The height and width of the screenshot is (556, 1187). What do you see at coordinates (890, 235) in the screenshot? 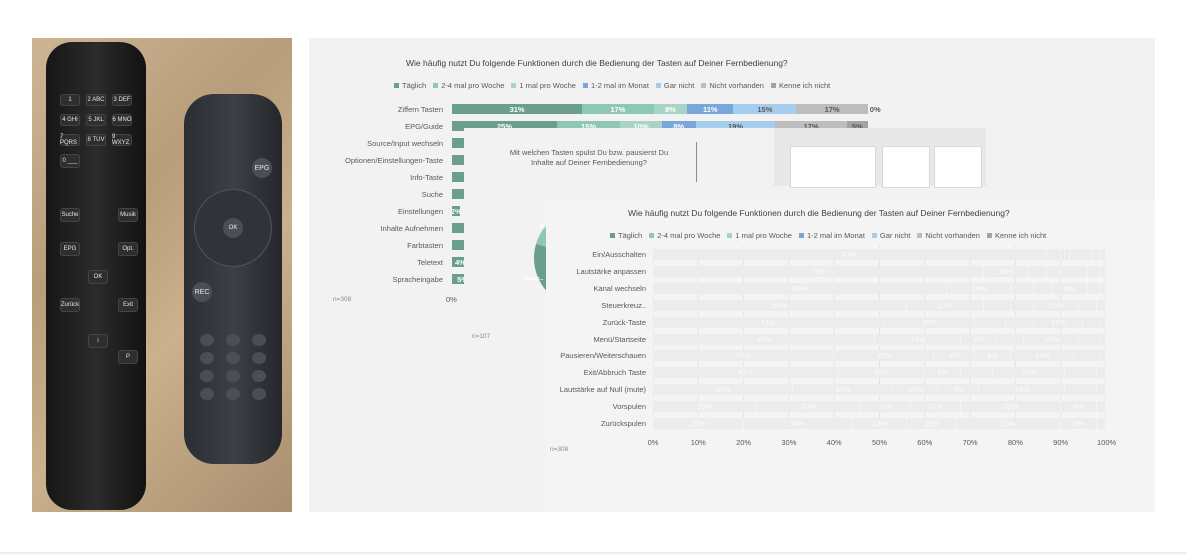
I see `front-legend-item: Gar nicht` at bounding box center [890, 235].